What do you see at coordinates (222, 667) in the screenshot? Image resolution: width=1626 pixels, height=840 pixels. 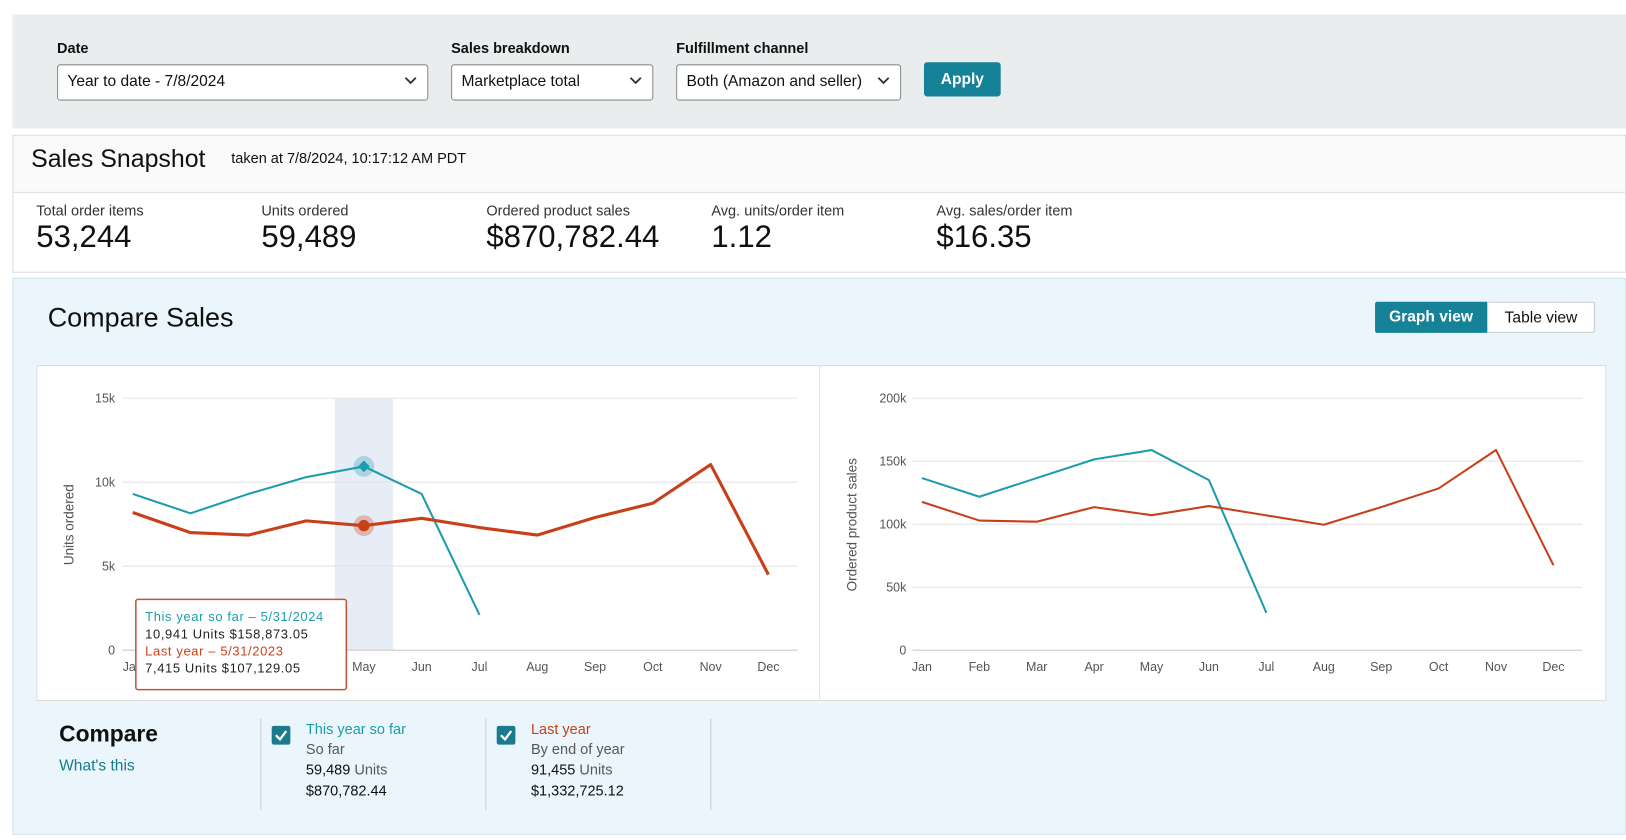 I see `tooltip-line: 7,415 Units $107,129.05` at bounding box center [222, 667].